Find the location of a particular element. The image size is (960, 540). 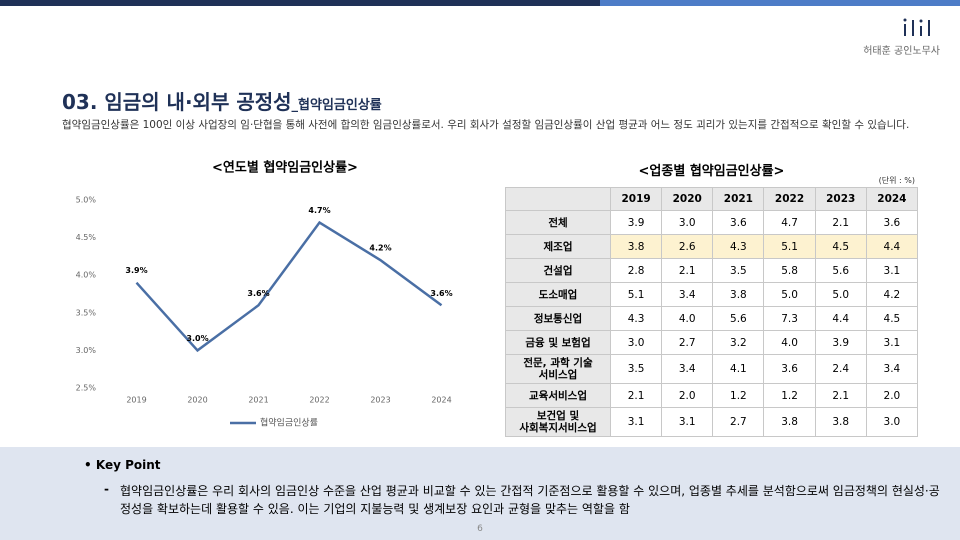

table-unit: (단위 : %) is located at coordinates (896, 180).